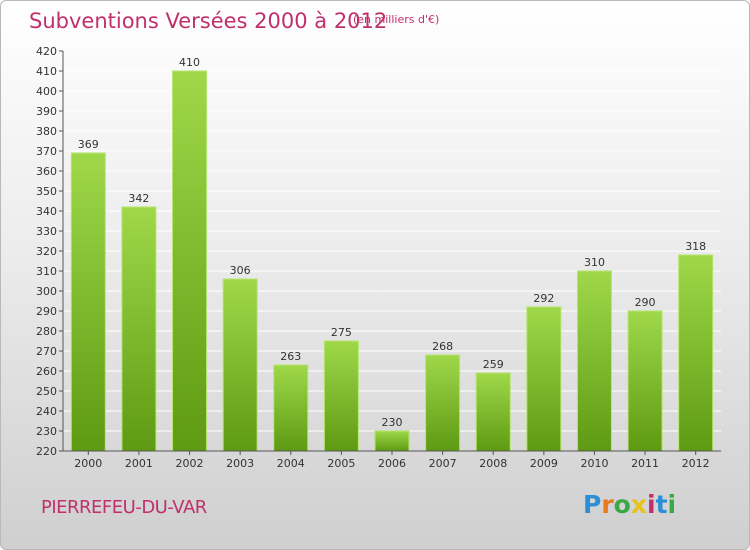 The height and width of the screenshot is (550, 750). What do you see at coordinates (645, 302) in the screenshot?
I see `data-label: 290` at bounding box center [645, 302].